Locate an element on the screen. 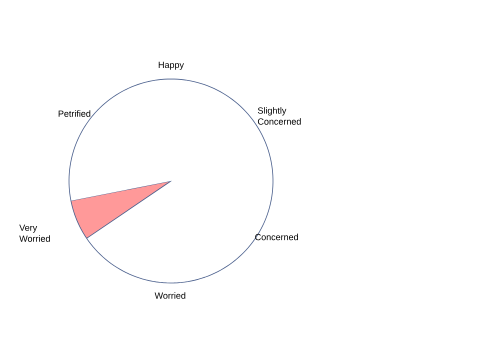  slice-label: Happy is located at coordinates (171, 66).